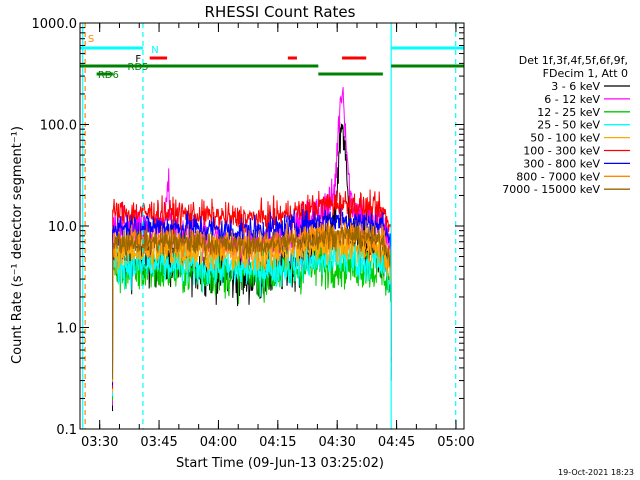 The image size is (640, 480). What do you see at coordinates (154, 50) in the screenshot?
I see `flag-label: N` at bounding box center [154, 50].